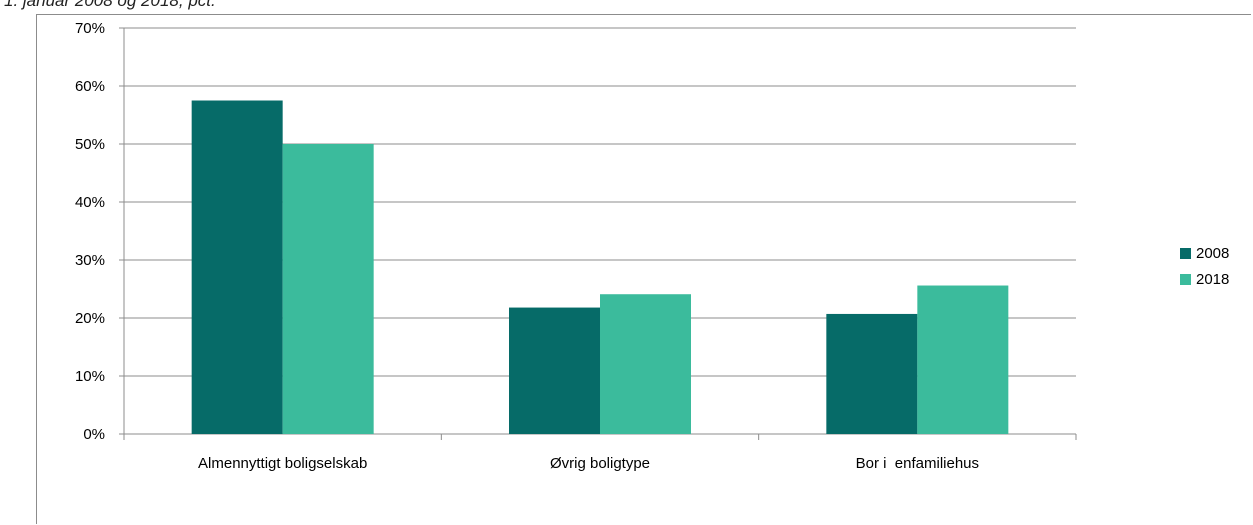 This screenshot has width=1253, height=525. I want to click on legend-item-2008: 2008, so click(1204, 253).